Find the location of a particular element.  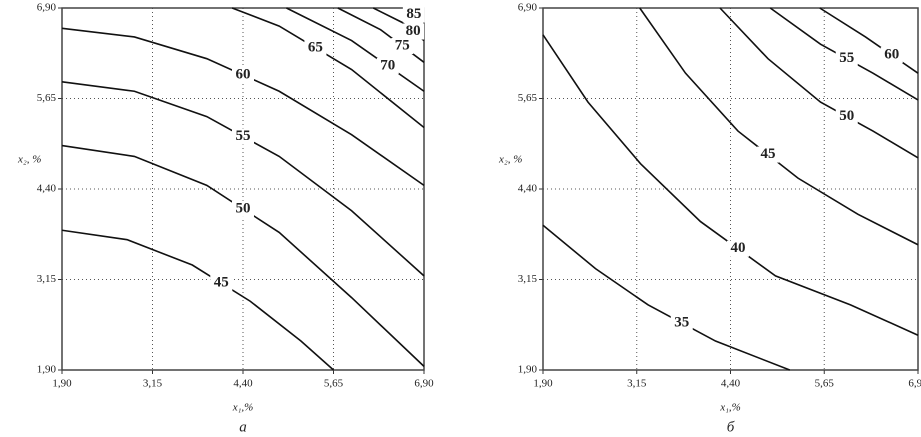

panel-caption: б is located at coordinates (731, 427).